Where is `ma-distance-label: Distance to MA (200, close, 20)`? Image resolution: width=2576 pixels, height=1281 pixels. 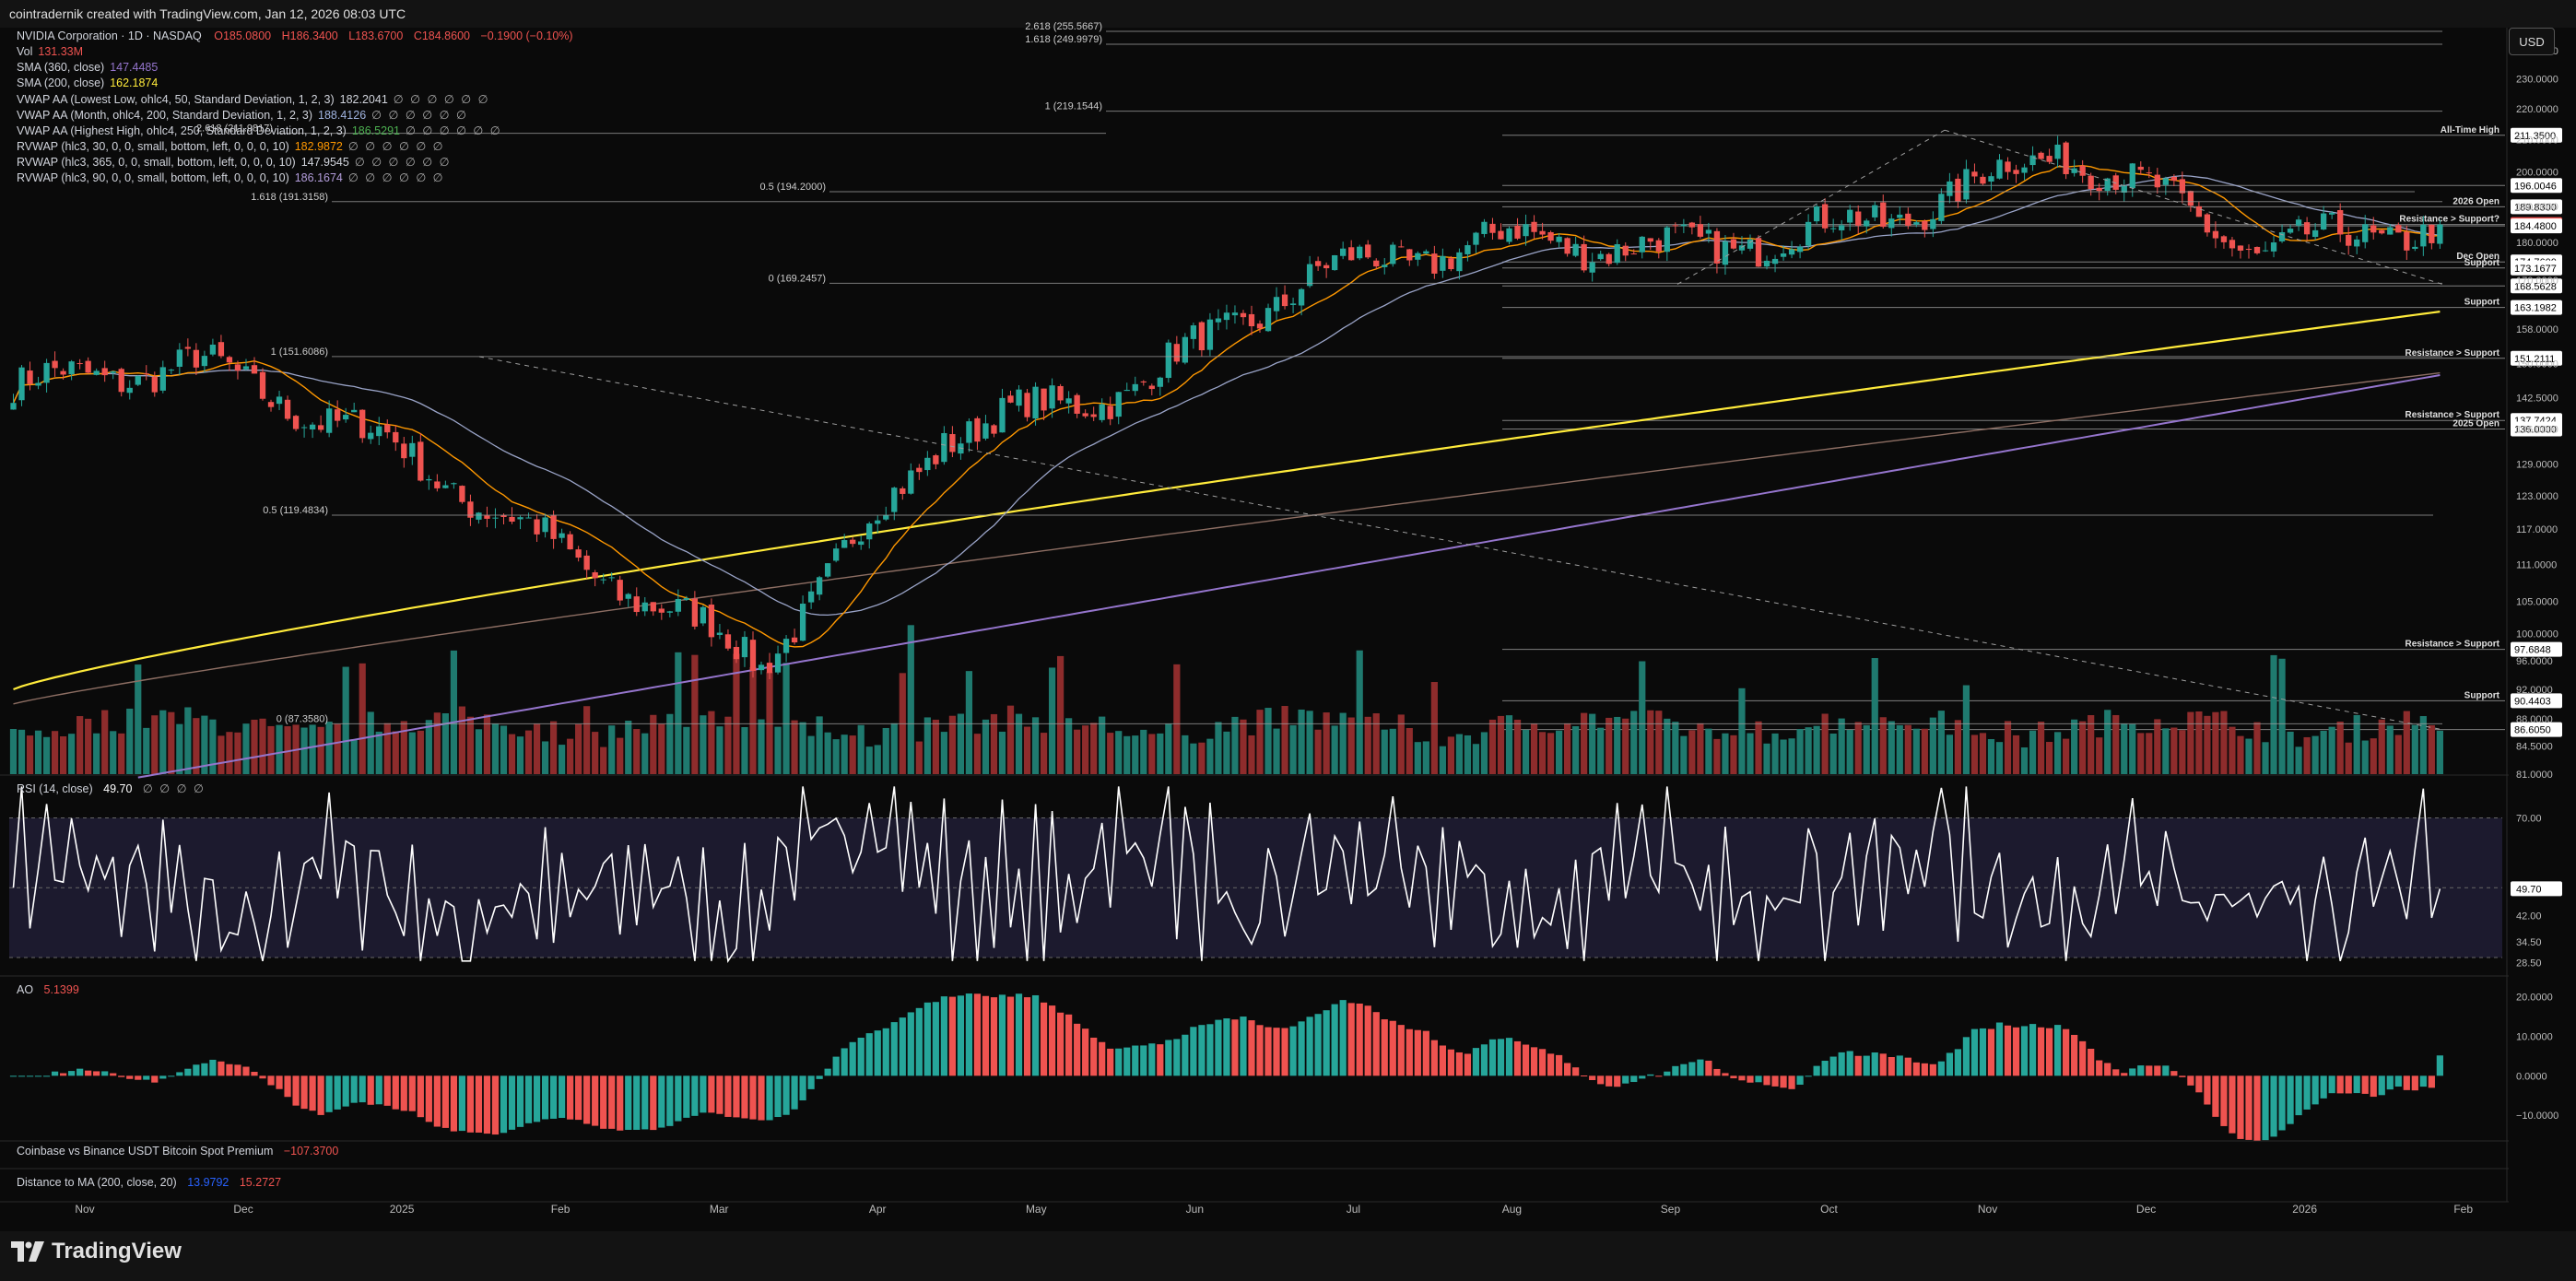 ma-distance-label: Distance to MA (200, close, 20) is located at coordinates (97, 1182).